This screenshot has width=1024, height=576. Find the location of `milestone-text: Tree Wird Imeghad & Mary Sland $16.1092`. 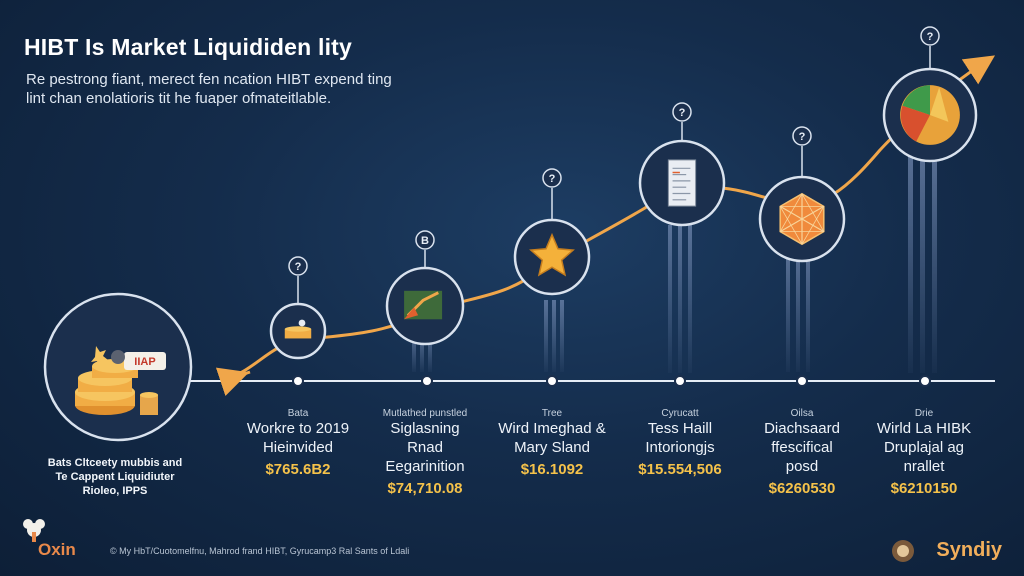

milestone-text: Tree Wird Imeghad & Mary Sland $16.1092 is located at coordinates (552, 443).